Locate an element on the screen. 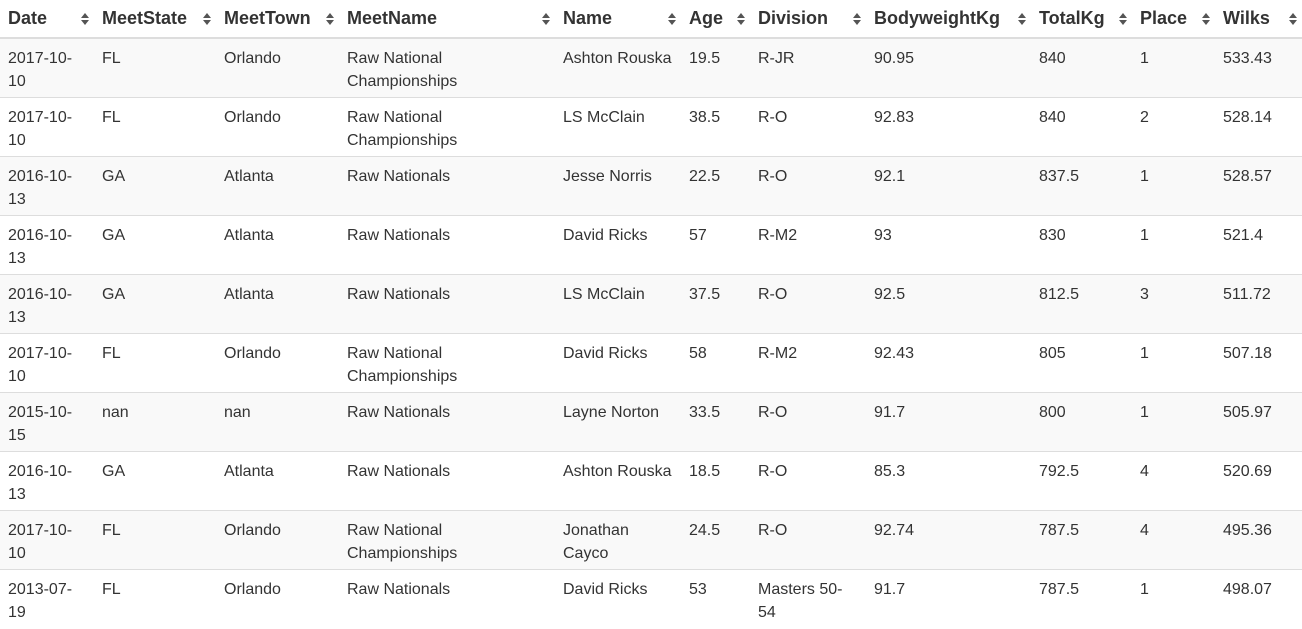 The width and height of the screenshot is (1302, 629). cell-totalkg: 840 is located at coordinates (1081, 67).